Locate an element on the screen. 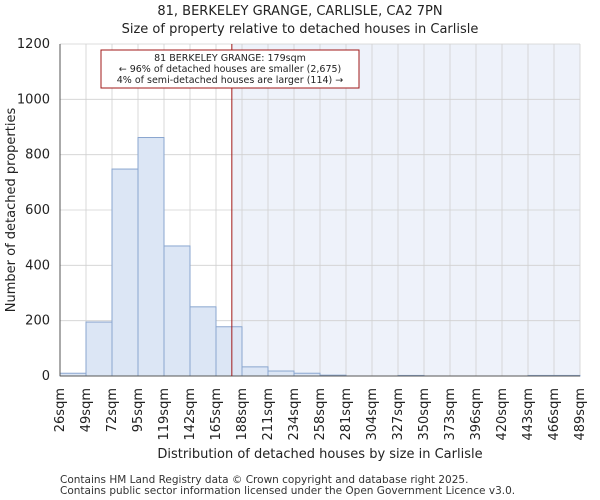 The image size is (600, 500). chart-title: 81, BERKELEY GRANGE, CARLISLE, CA2 7PN is located at coordinates (300, 11).